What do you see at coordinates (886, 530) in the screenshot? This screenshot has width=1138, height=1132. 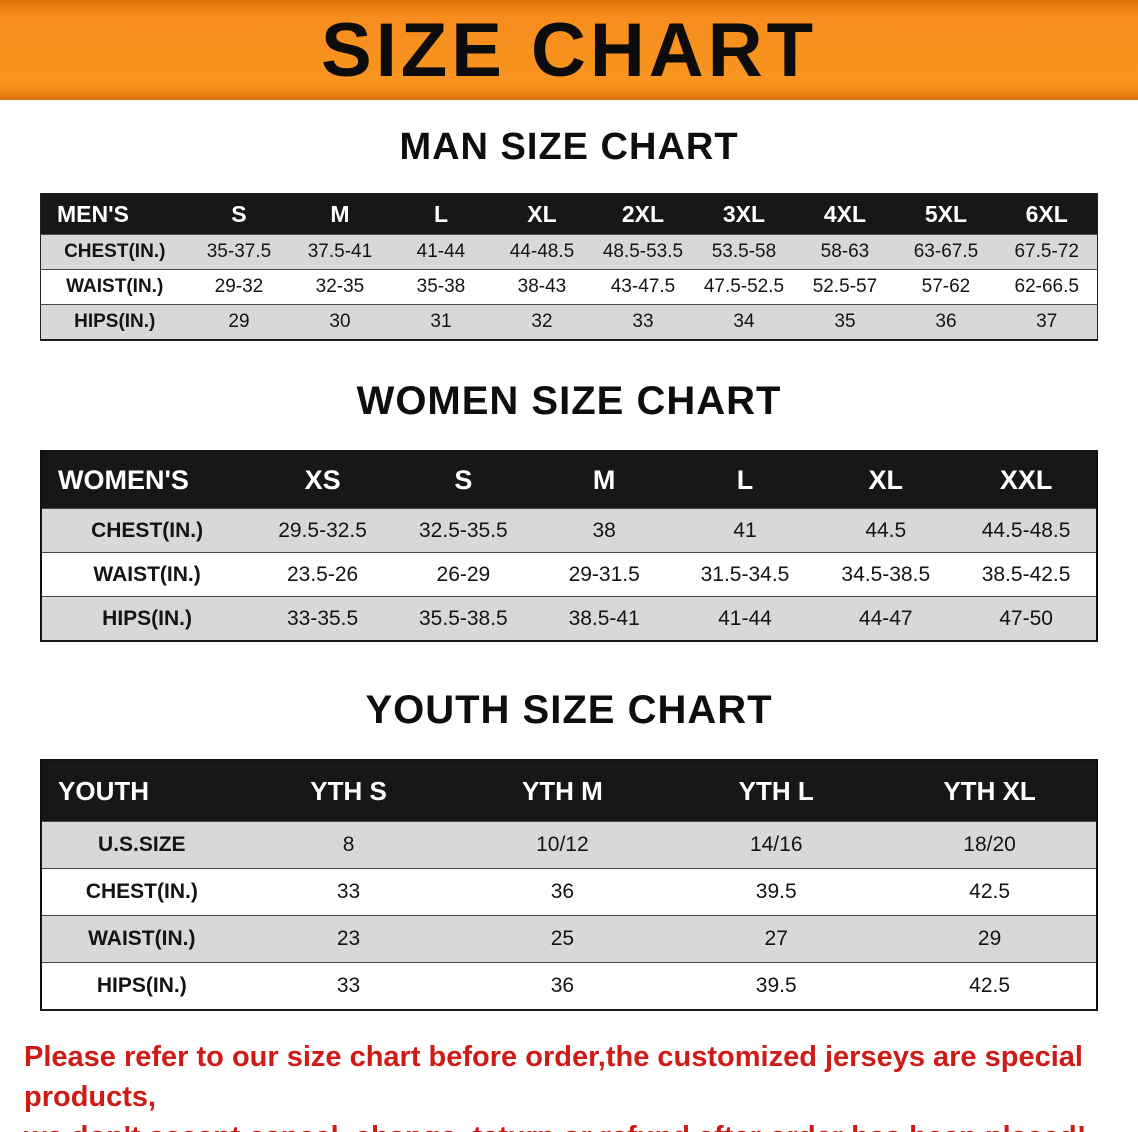 I see `size-value-cell: 44.5` at bounding box center [886, 530].